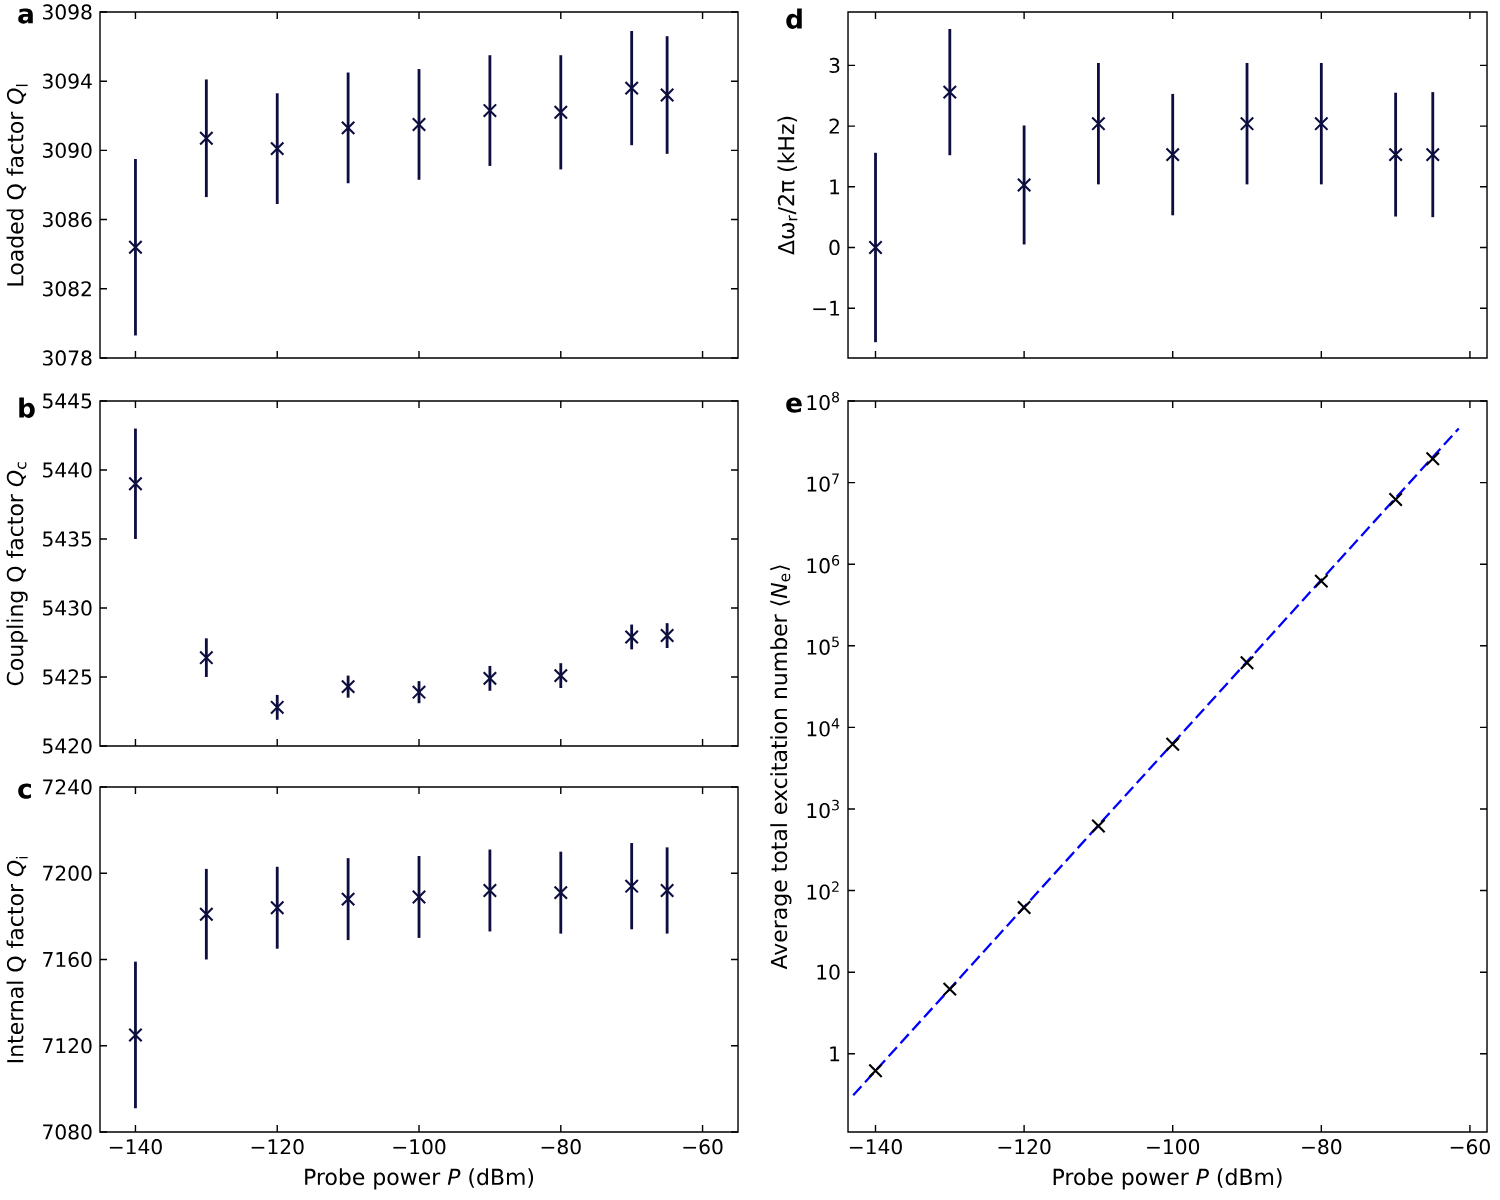  Describe the element at coordinates (67, 539) in the screenshot. I see `y-tick-label: 5435` at that location.